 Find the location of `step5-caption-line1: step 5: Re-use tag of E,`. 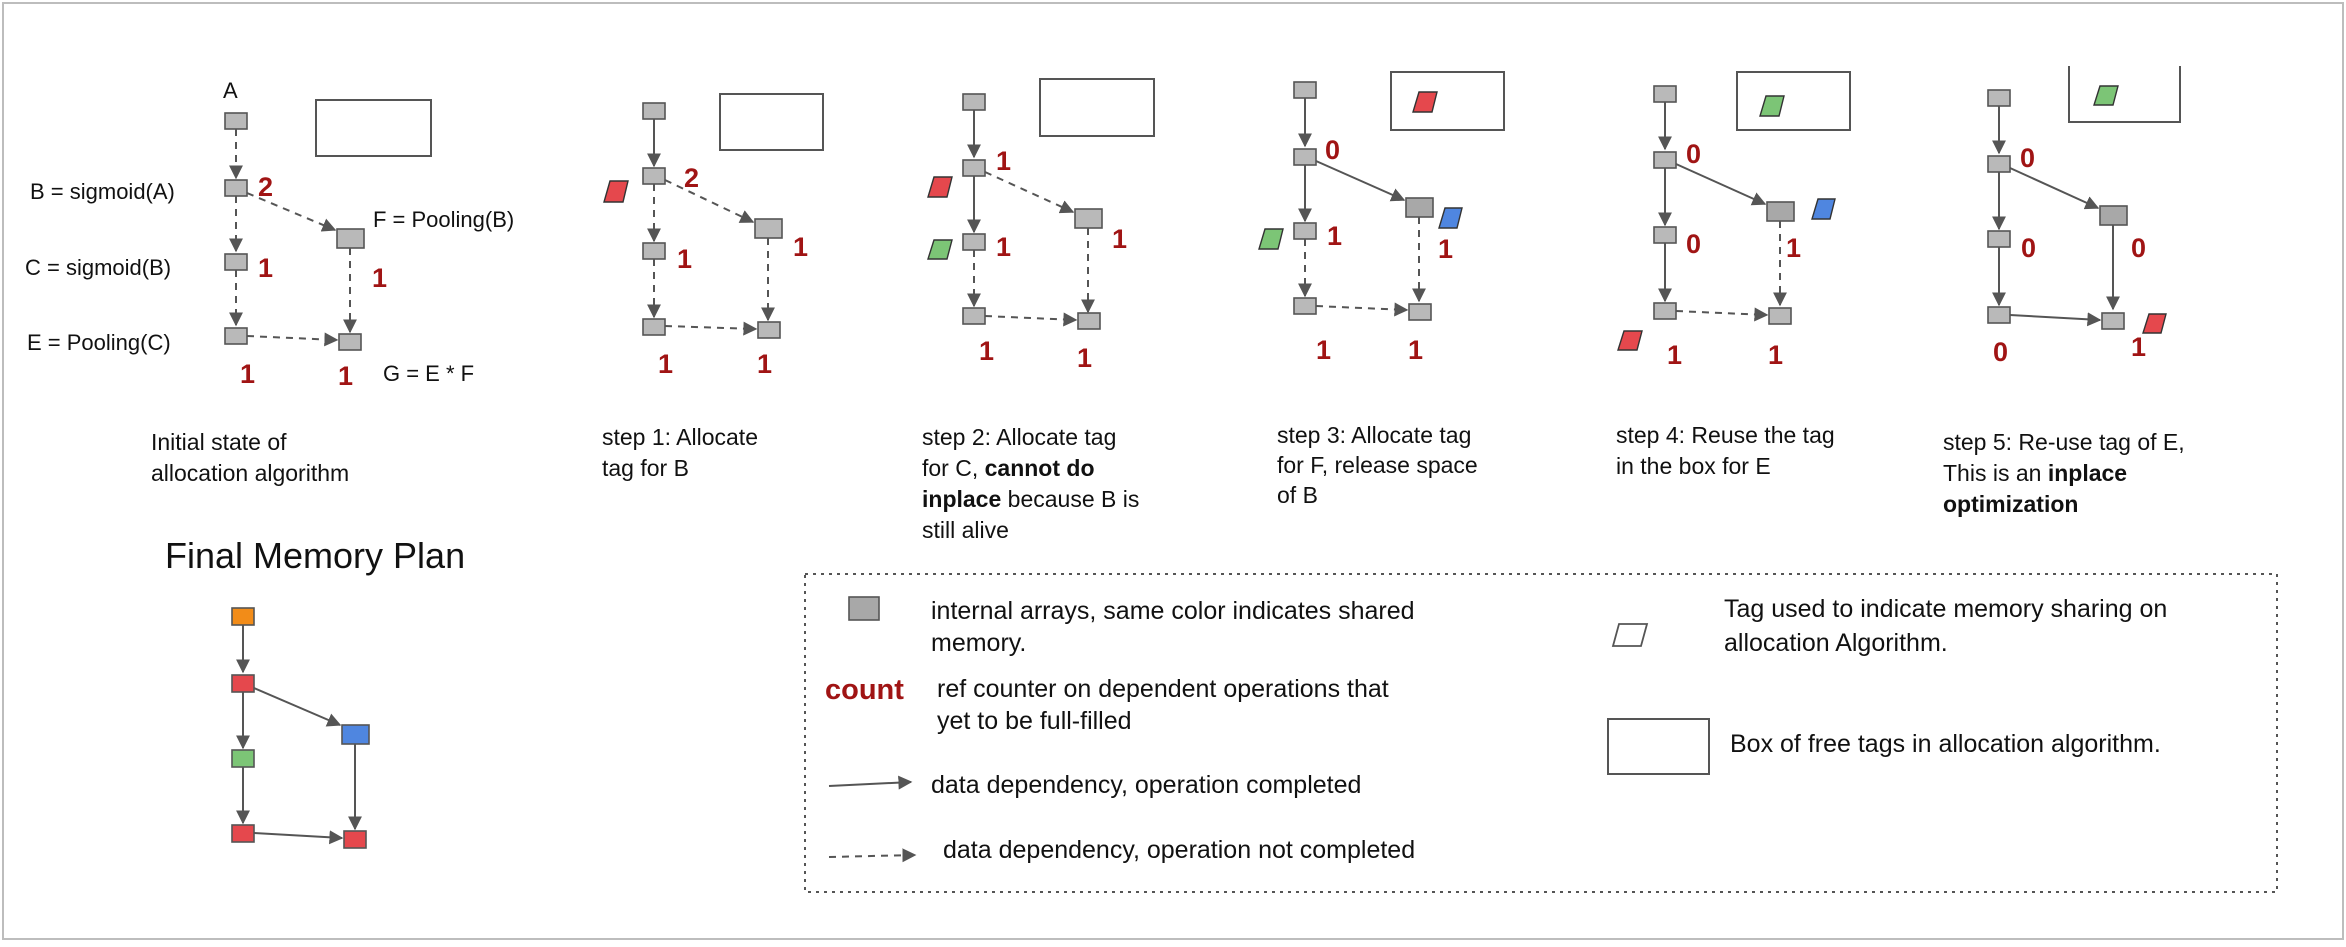

step5-caption-line1: step 5: Re-use tag of E, is located at coordinates (2064, 442).